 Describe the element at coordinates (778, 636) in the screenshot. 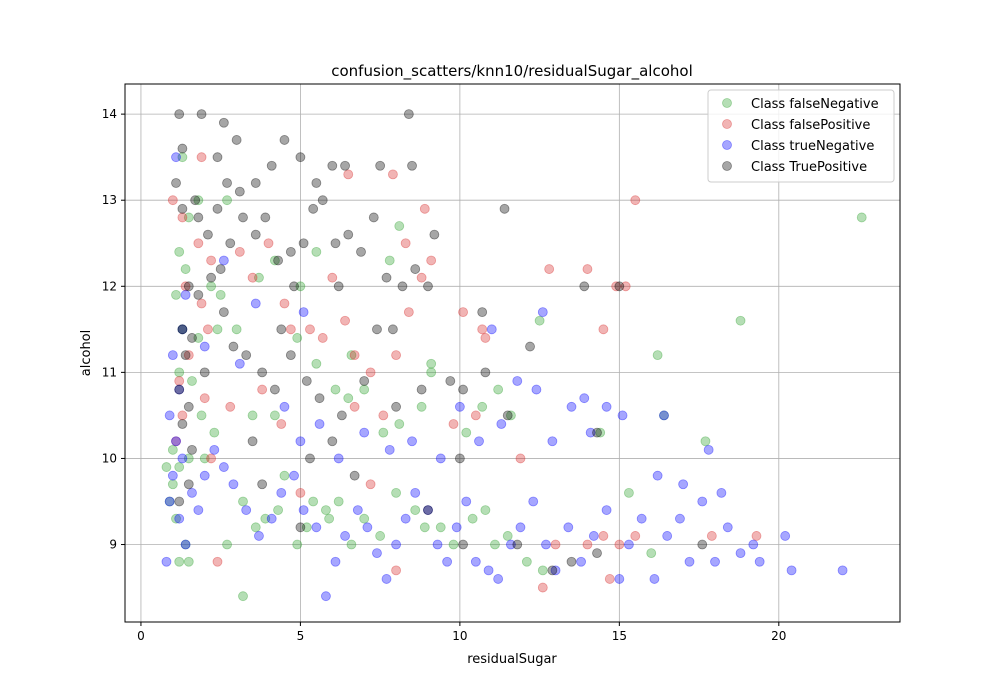

I see `x-tick-label: 20` at that location.